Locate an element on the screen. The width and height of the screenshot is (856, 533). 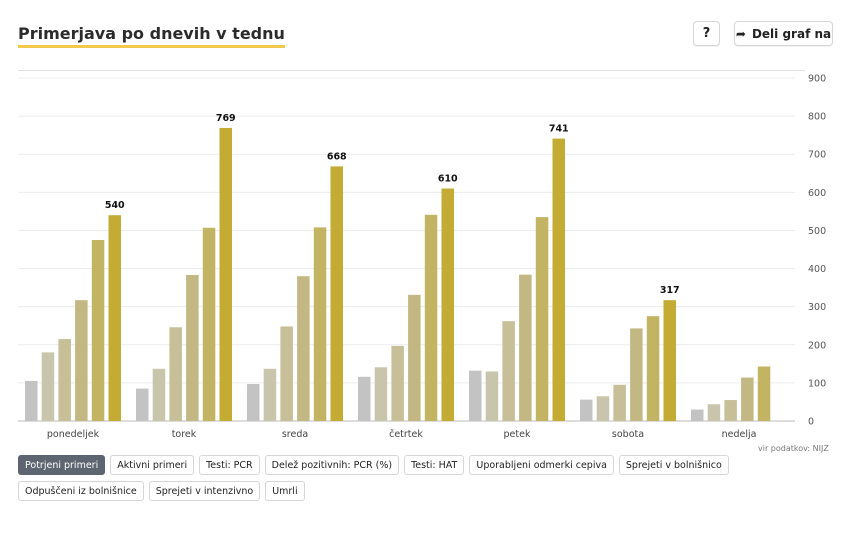
x-category-label: petek is located at coordinates (517, 434).